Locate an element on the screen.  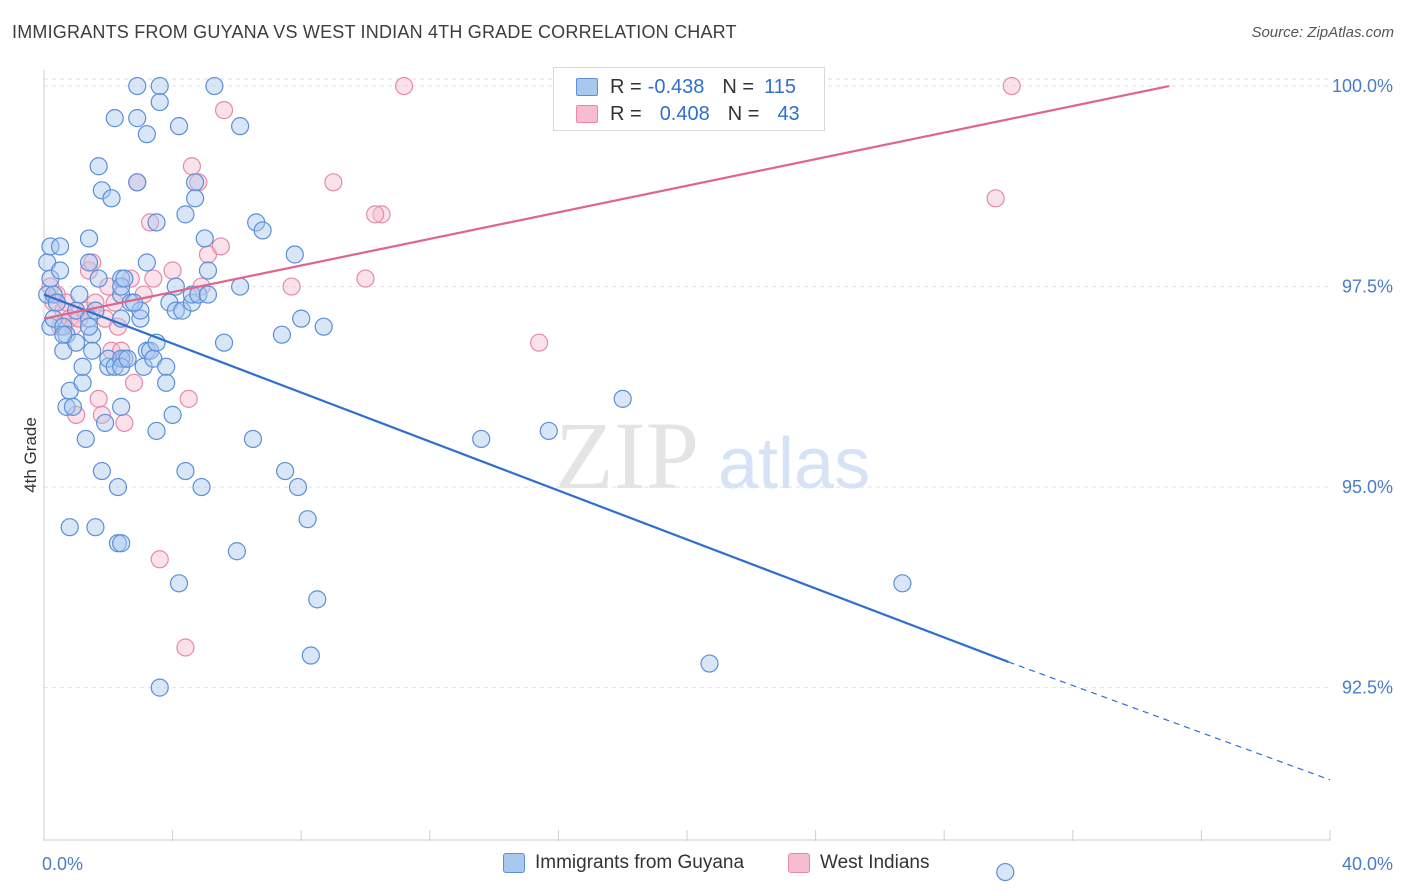
legend-label-guyana: Immigrants from Guyana is located at coordinates (640, 862).